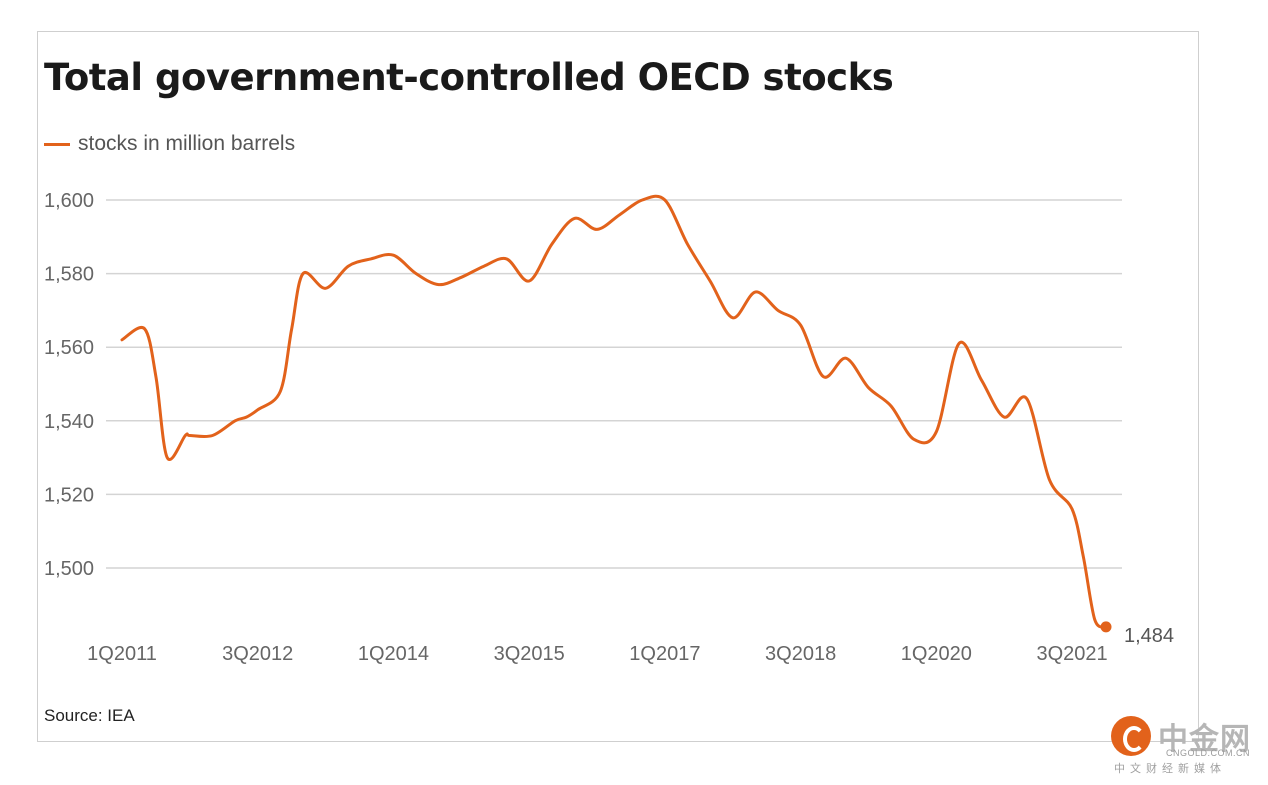 The width and height of the screenshot is (1268, 785). What do you see at coordinates (469, 77) in the screenshot?
I see `chart-title: Total government-controlled OECD stocks` at bounding box center [469, 77].